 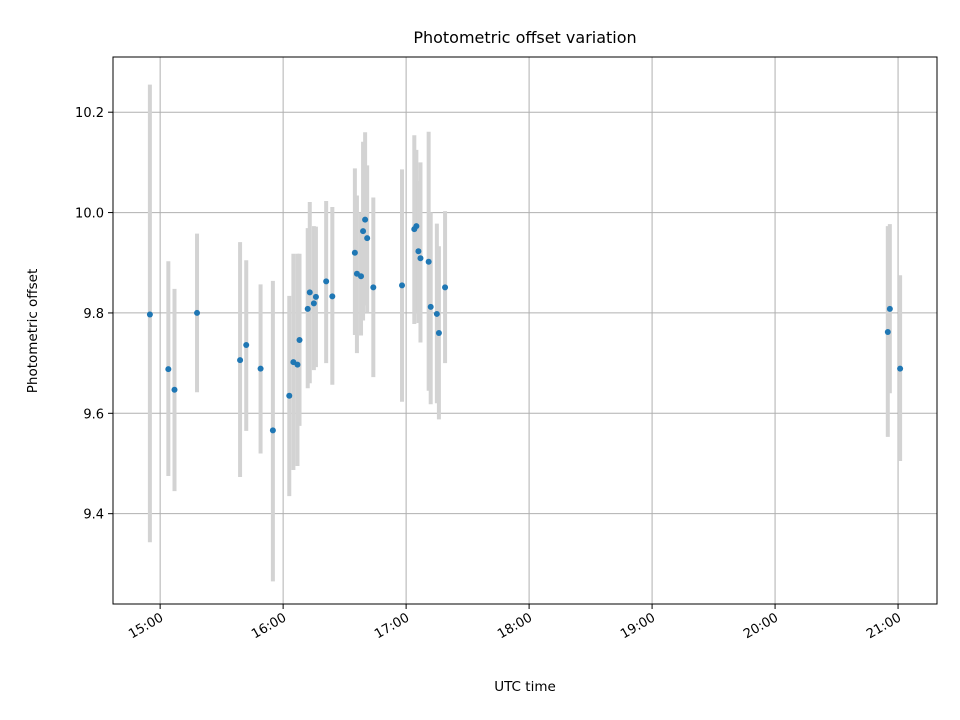 What do you see at coordinates (93, 414) in the screenshot?
I see `y-tick-label: 9.6` at bounding box center [93, 414].